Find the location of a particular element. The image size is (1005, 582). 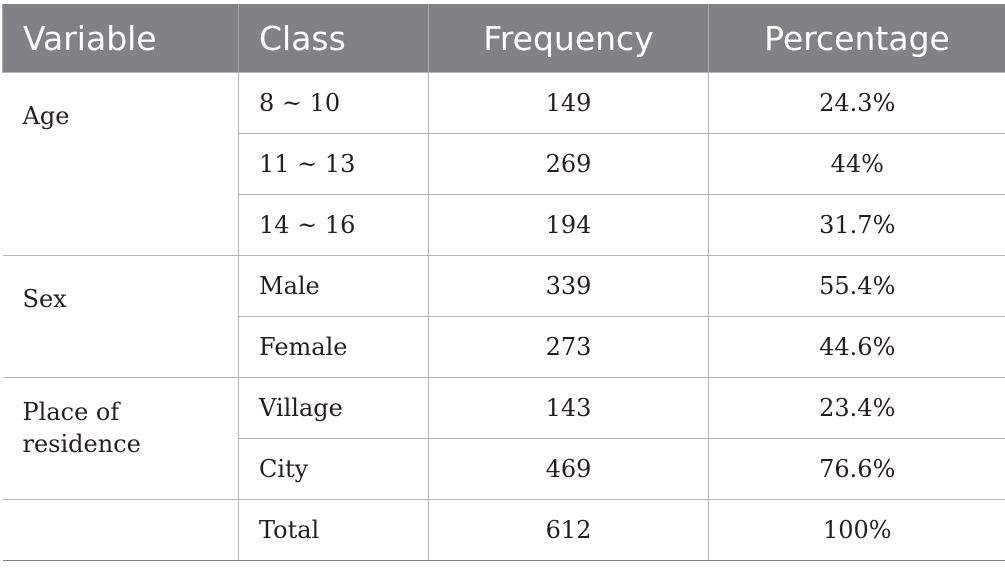

percentage-cell: 44.6% is located at coordinates (856, 347).